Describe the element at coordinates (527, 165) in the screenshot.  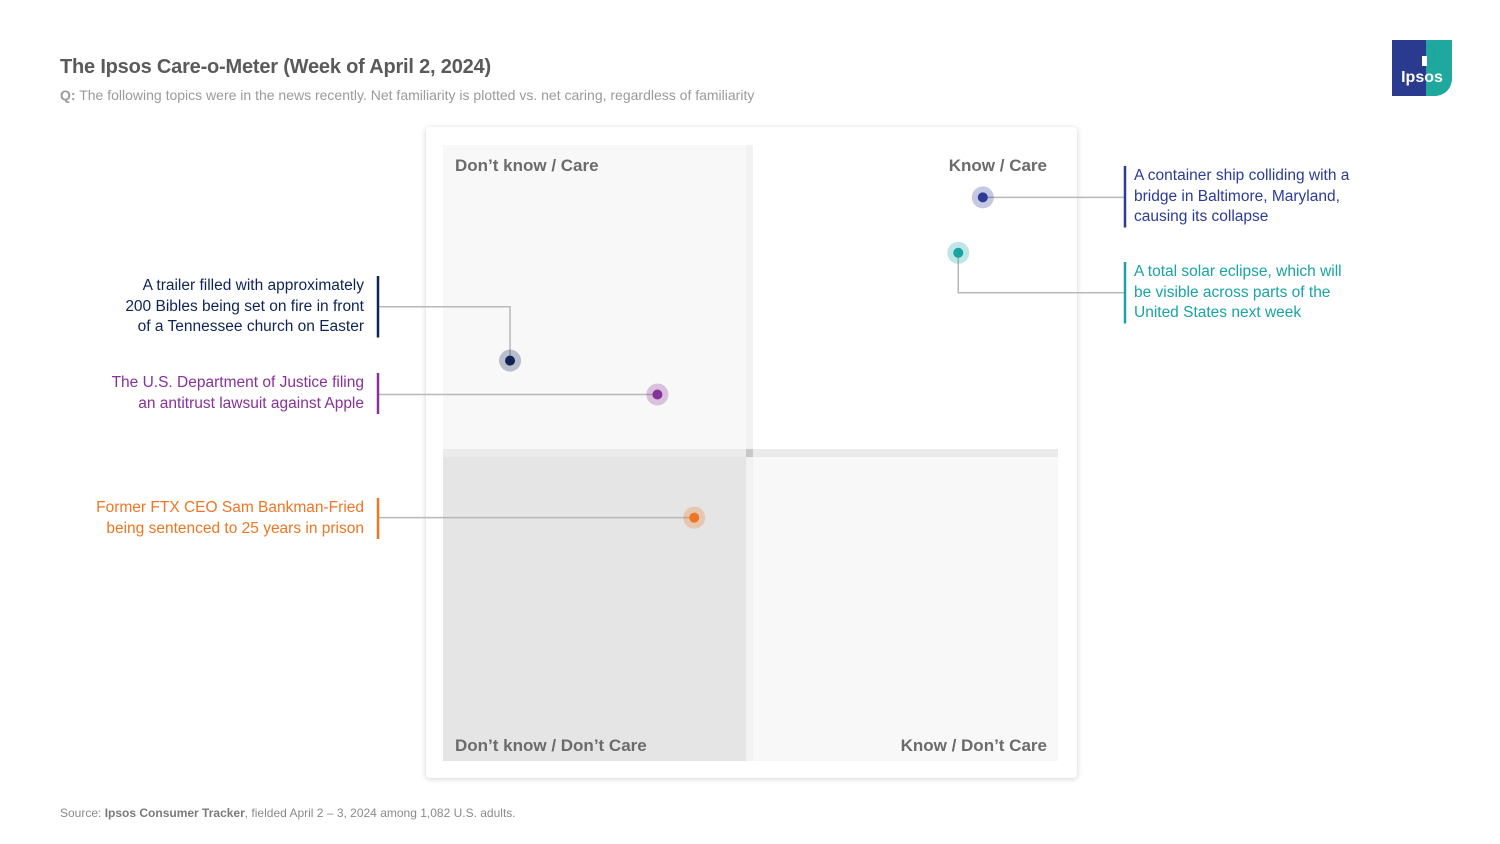
I see `quadrant-label-top-left: Don’t know / Care` at that location.